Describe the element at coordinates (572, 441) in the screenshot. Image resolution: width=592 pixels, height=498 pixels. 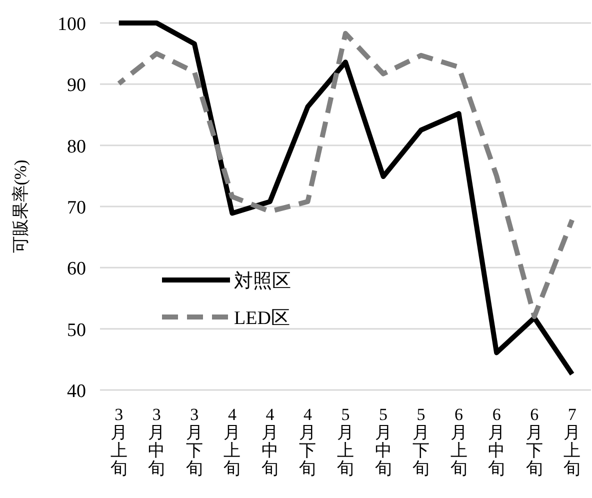
I see `x-tick-label: 7月上旬` at that location.